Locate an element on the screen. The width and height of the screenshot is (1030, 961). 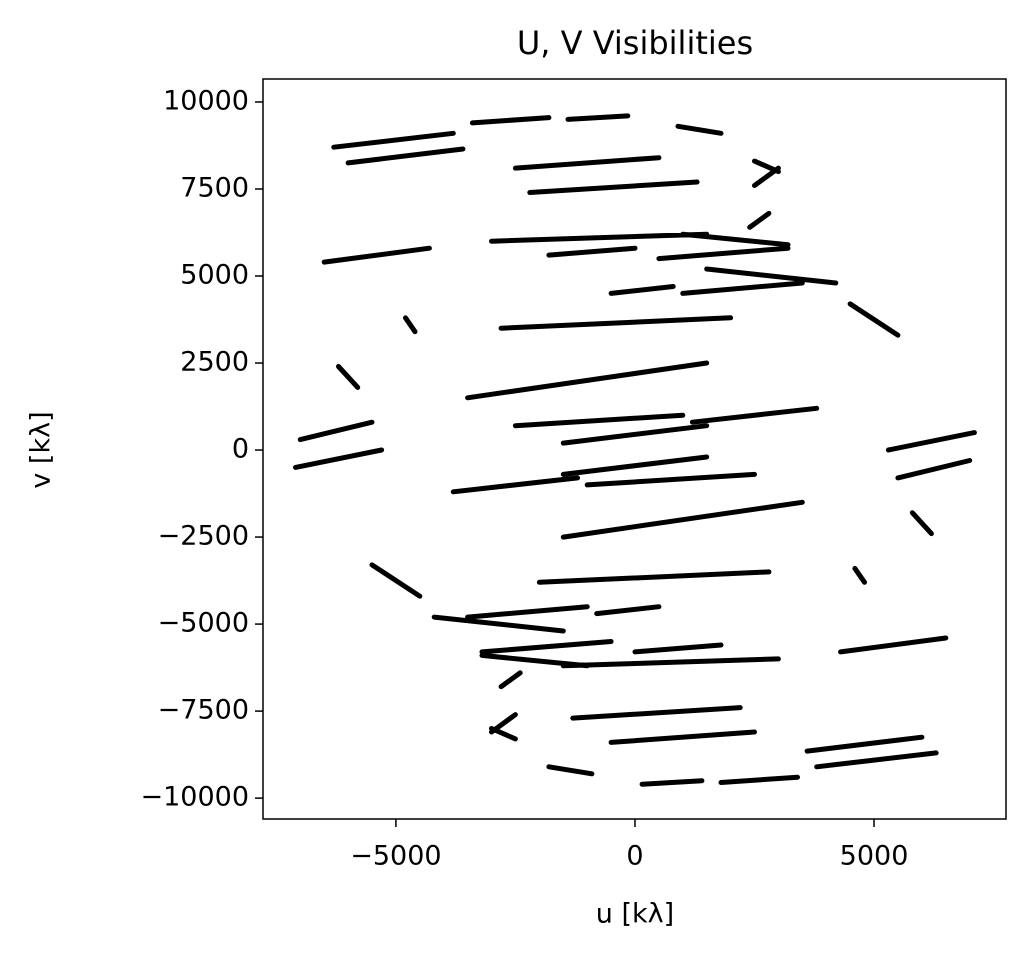
y-axis-label: v [kλ] is located at coordinates (41, 449).